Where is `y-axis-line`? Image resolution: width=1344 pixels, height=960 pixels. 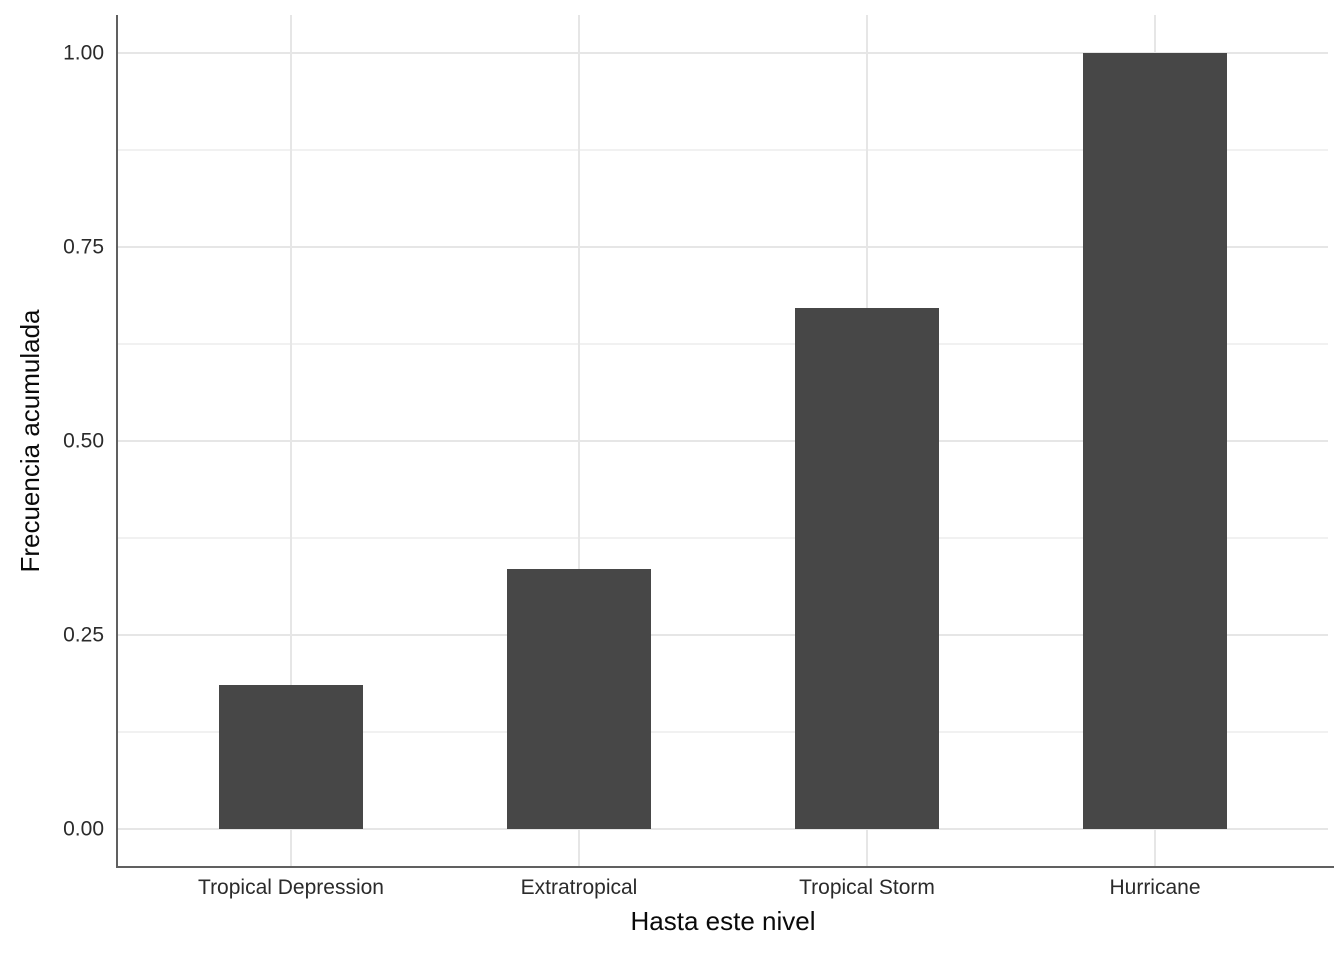
y-axis-line is located at coordinates (117, 441).